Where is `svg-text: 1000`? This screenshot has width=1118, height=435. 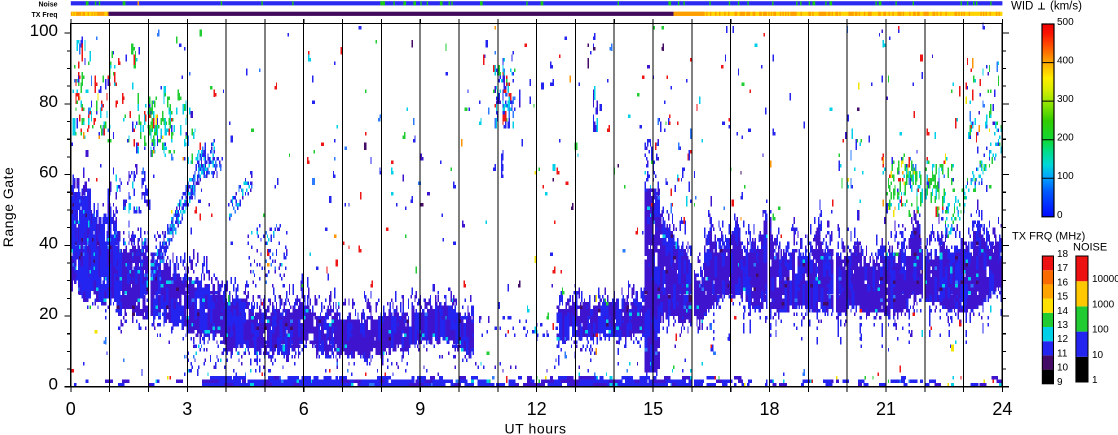
svg-text: 1000 is located at coordinates (1103, 304).